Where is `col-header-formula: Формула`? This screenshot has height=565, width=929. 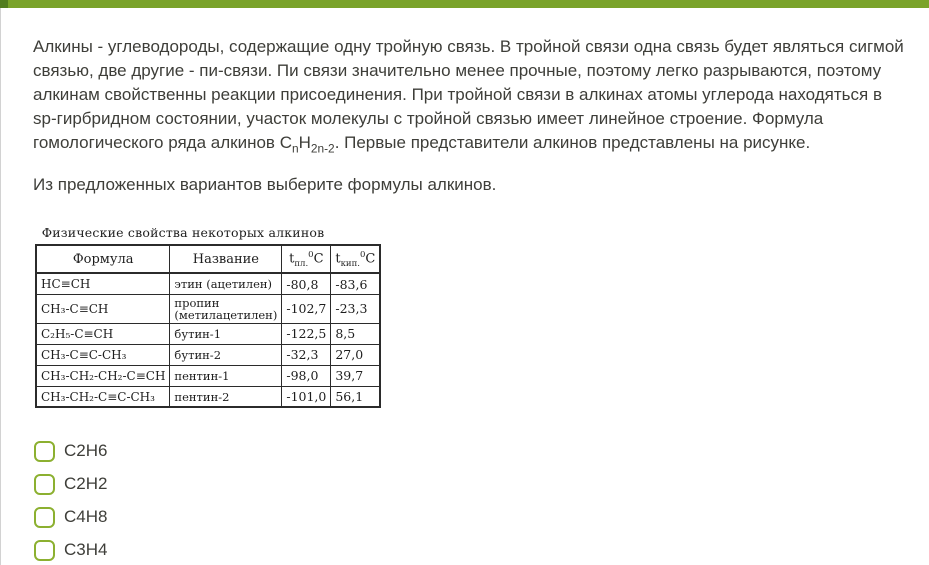 col-header-formula: Формула is located at coordinates (103, 259).